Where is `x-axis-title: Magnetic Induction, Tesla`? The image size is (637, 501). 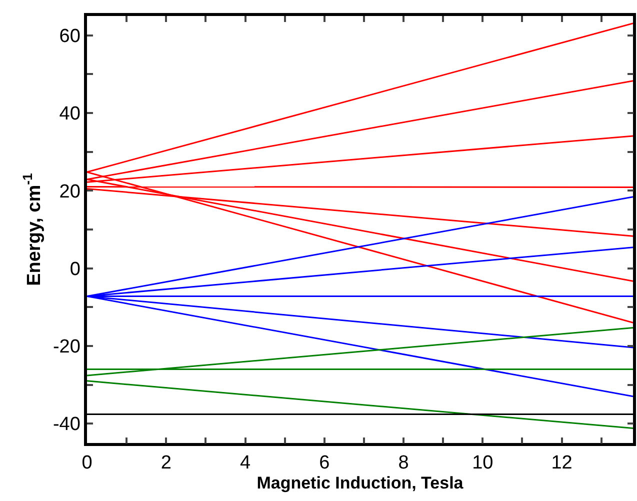
x-axis-title: Magnetic Induction, Tesla is located at coordinates (360, 483).